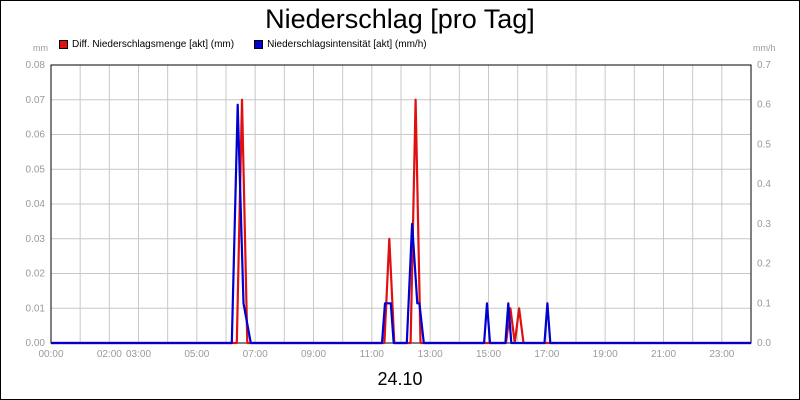 The width and height of the screenshot is (800, 400). Describe the element at coordinates (138, 354) in the screenshot. I see `x-tick-label: 03:00` at that location.